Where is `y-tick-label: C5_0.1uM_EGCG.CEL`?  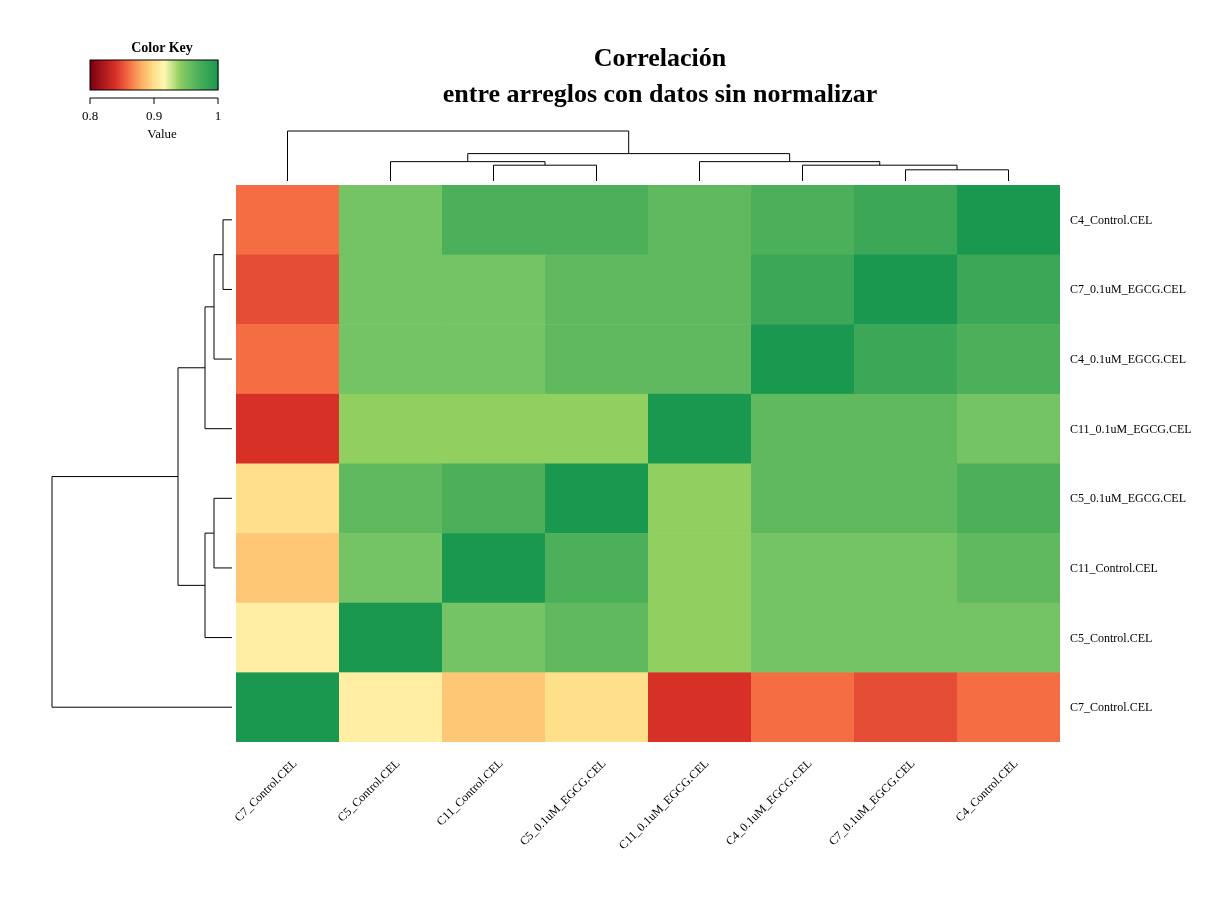
y-tick-label: C5_0.1uM_EGCG.CEL is located at coordinates (1128, 498).